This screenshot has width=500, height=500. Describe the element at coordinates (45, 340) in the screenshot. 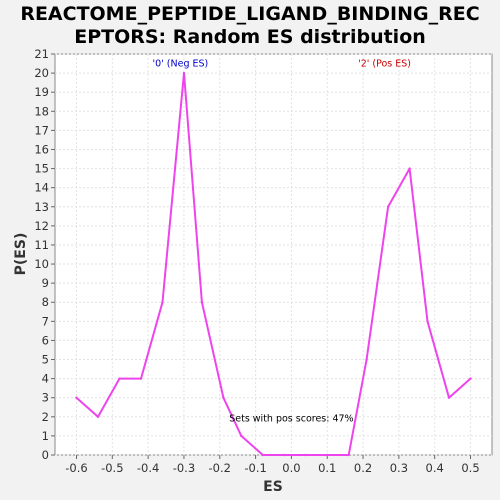

I see `y-tick-label: 6` at that location.